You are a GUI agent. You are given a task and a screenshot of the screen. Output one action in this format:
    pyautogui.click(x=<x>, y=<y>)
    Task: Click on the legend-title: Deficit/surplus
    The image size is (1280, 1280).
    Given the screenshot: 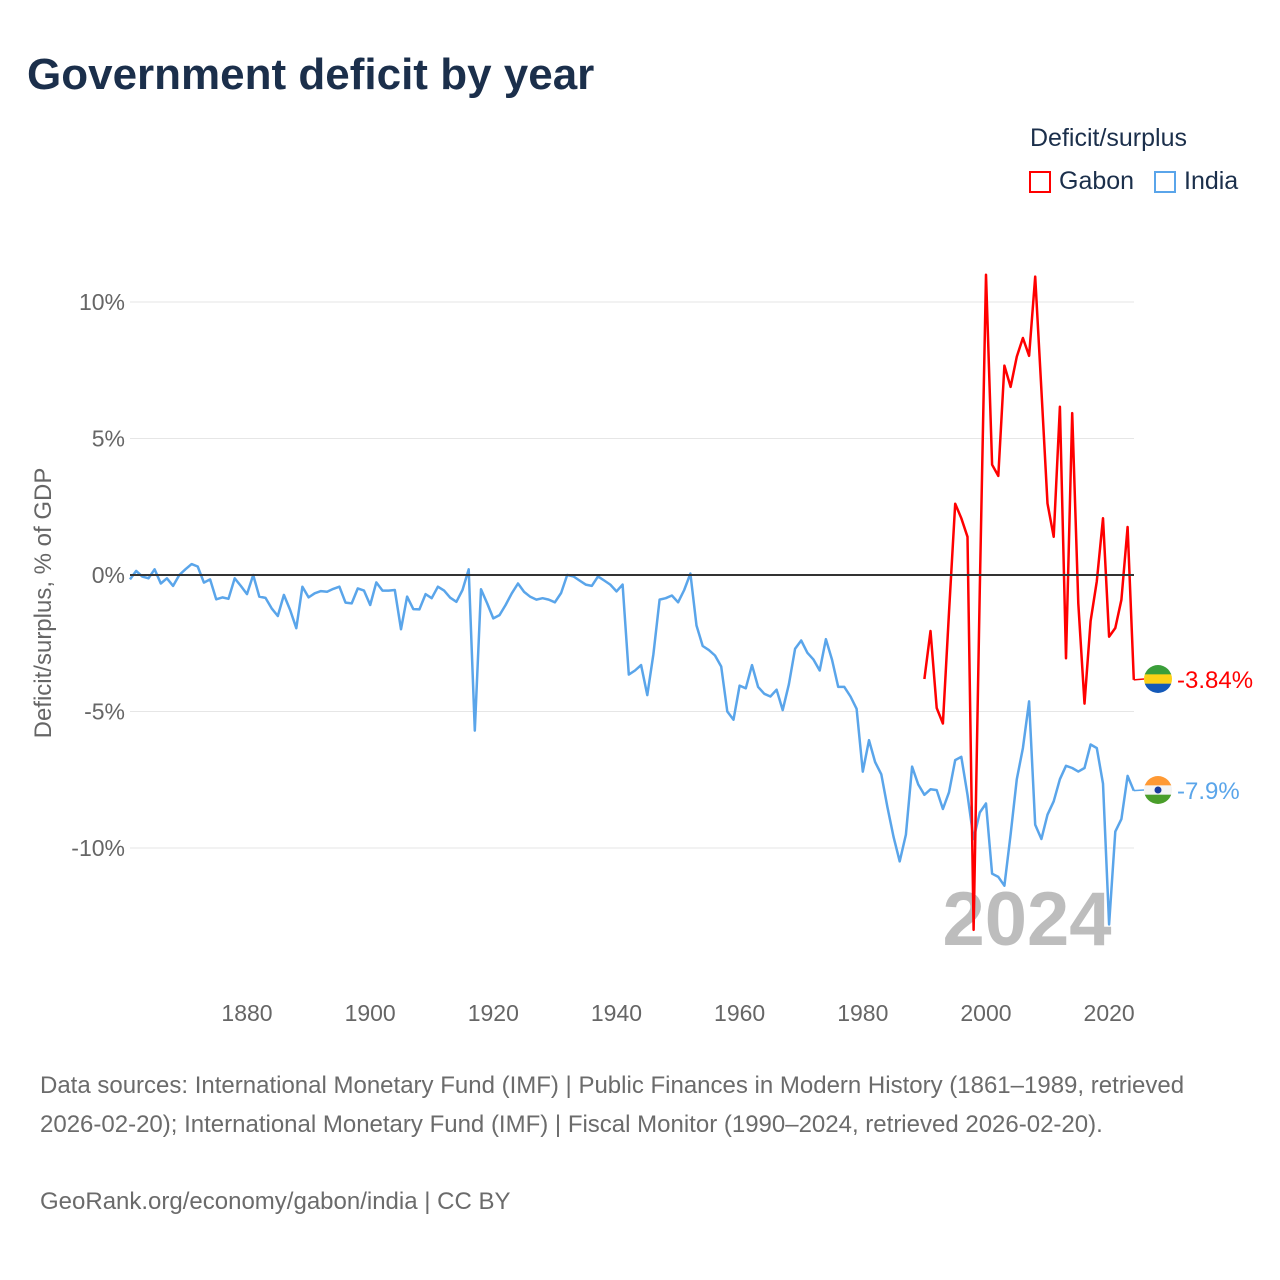 What is the action you would take?
    pyautogui.click(x=1108, y=138)
    